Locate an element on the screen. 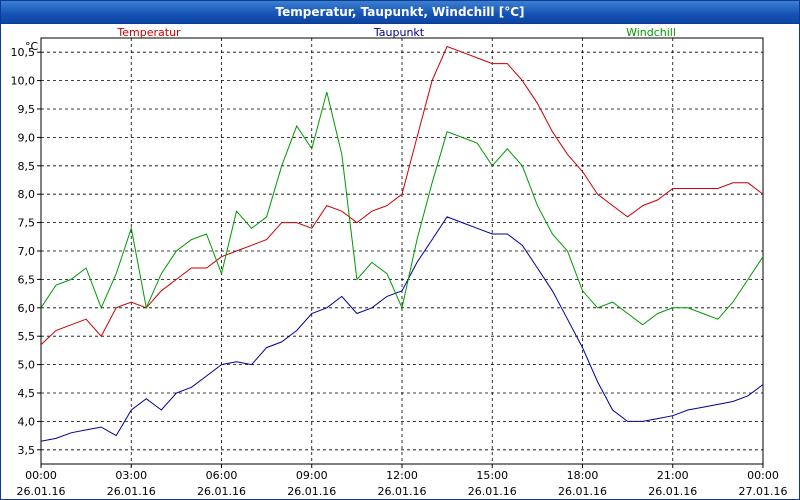 Image resolution: width=800 pixels, height=500 pixels. y-tick-label: 9,5 is located at coordinates (27, 109).